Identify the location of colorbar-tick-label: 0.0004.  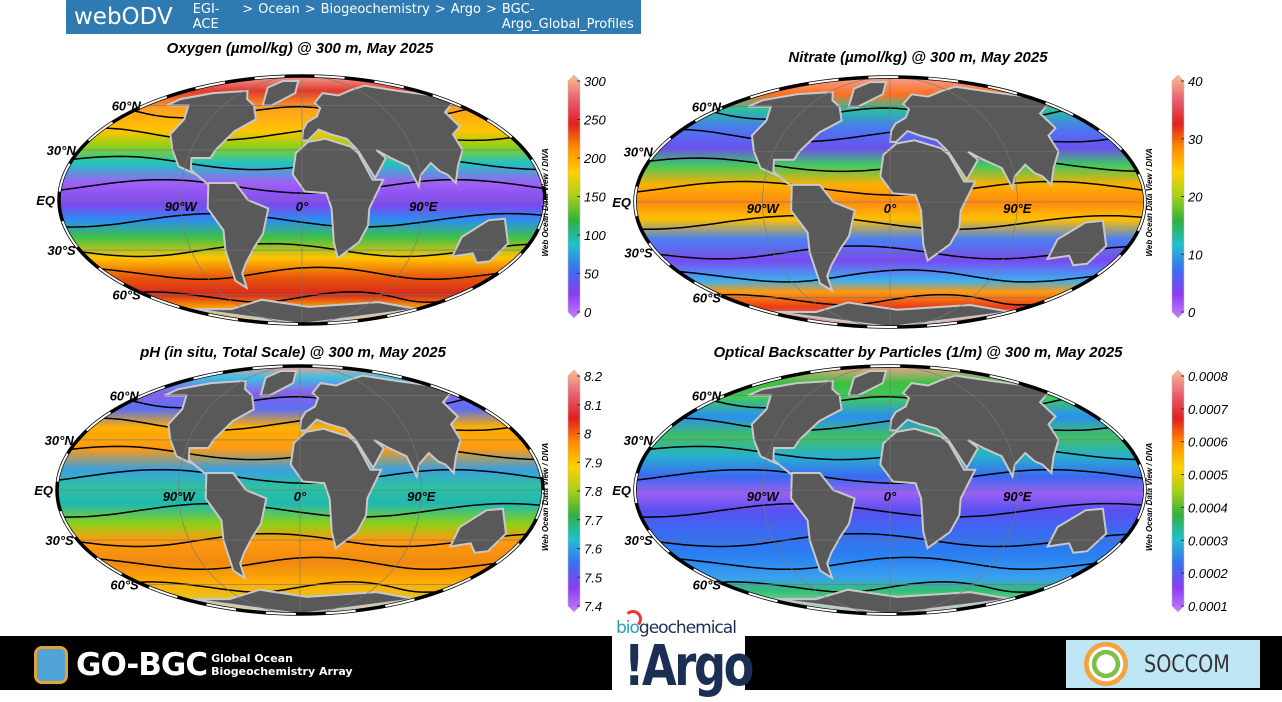
(1208, 507).